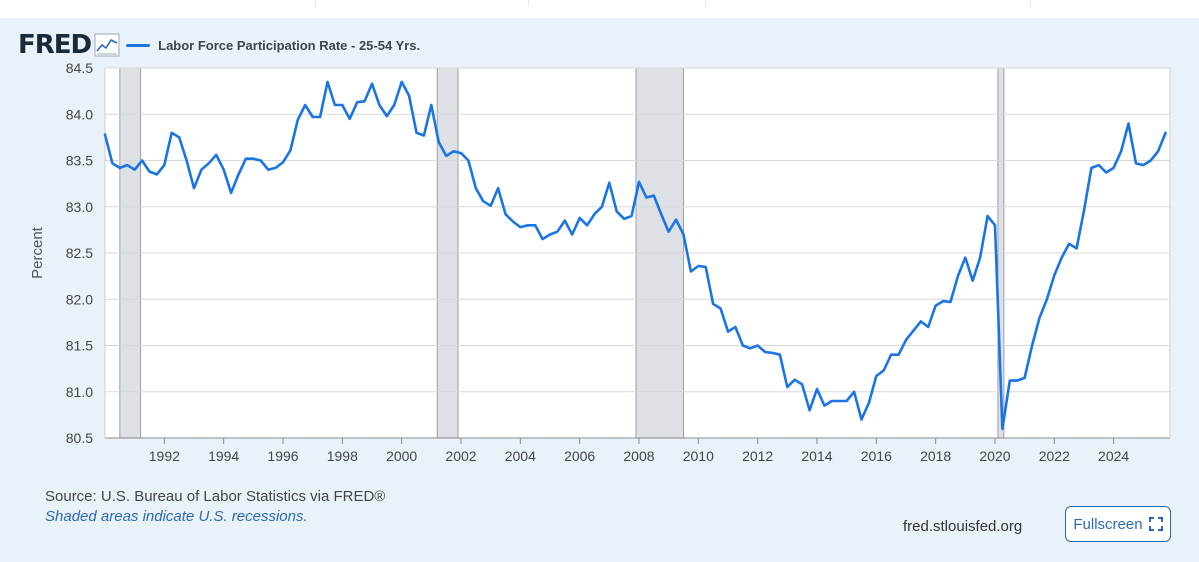 The width and height of the screenshot is (1199, 562). I want to click on site-url: fred.stlouisfed.org, so click(963, 526).